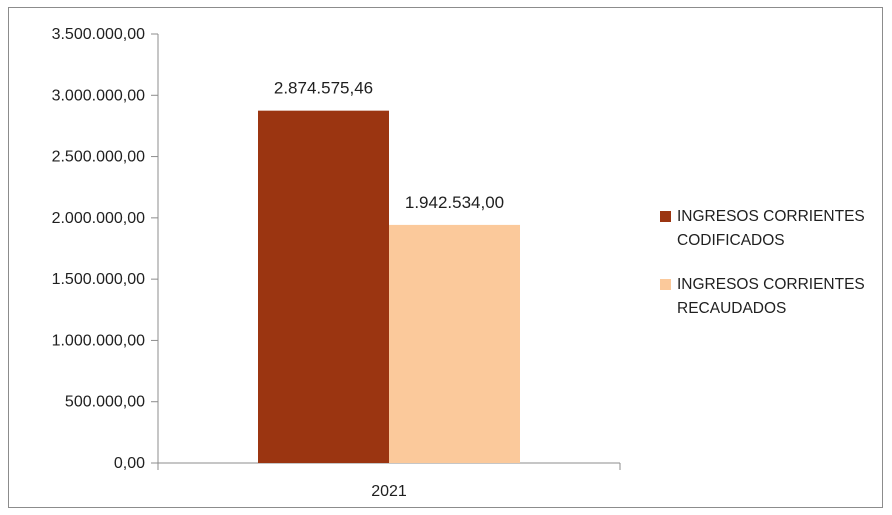  What do you see at coordinates (323, 88) in the screenshot?
I see `data-label: 2.874.575,46` at bounding box center [323, 88].